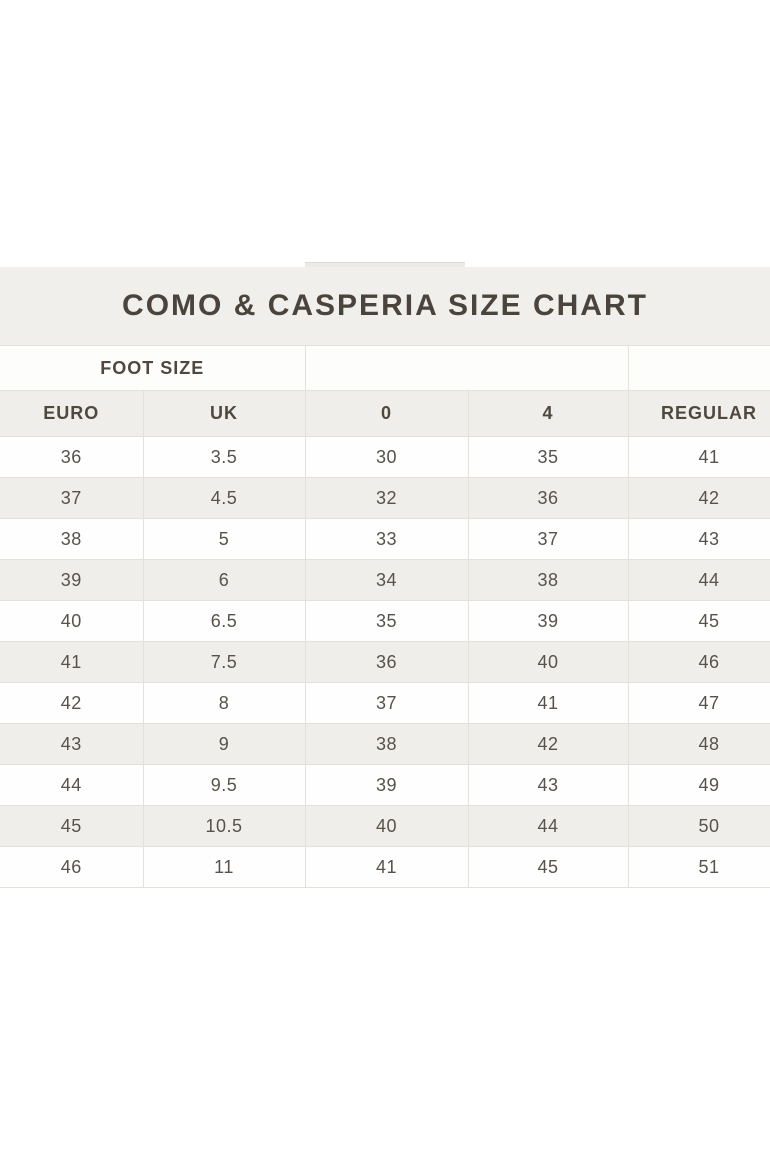 Image resolution: width=770 pixels, height=1155 pixels. What do you see at coordinates (699, 744) in the screenshot?
I see `size-cell-regular: 48` at bounding box center [699, 744].